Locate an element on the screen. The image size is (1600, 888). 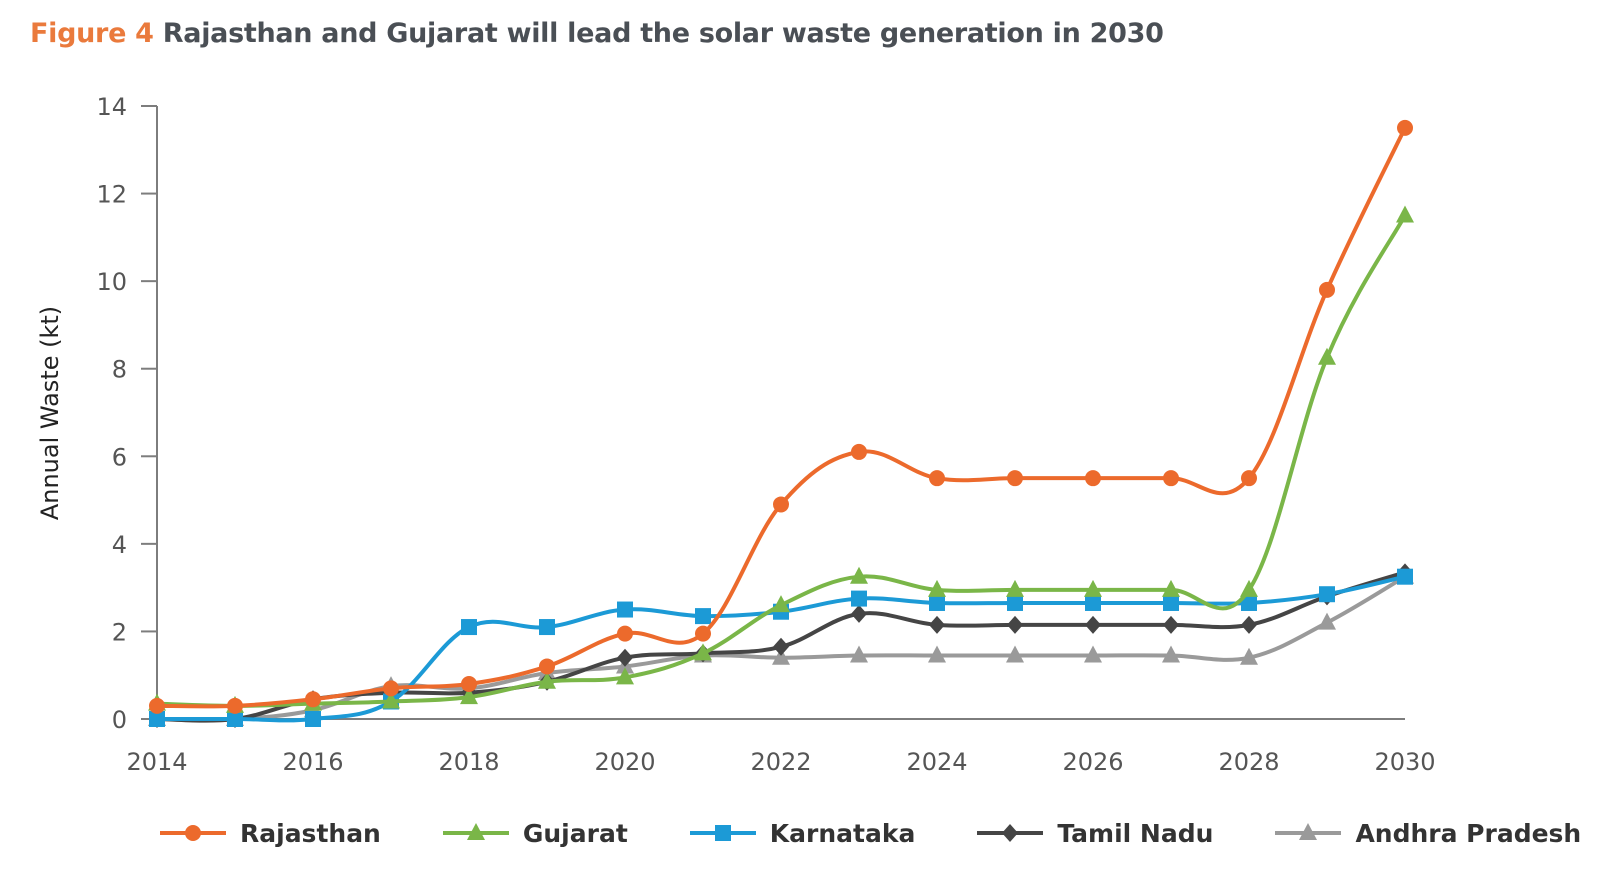
x-tick-label: 2030 is located at coordinates (1404, 762).